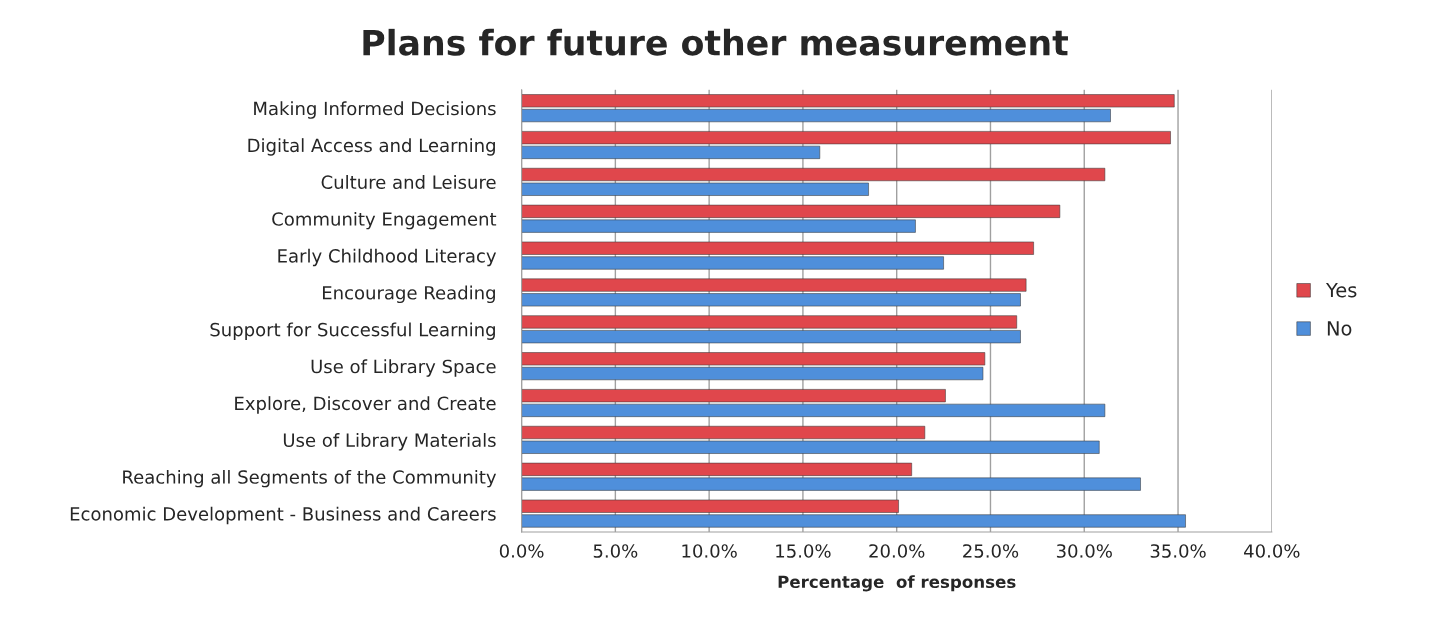  What do you see at coordinates (409, 294) in the screenshot?
I see `y-tick-label: Encourage Reading` at bounding box center [409, 294].